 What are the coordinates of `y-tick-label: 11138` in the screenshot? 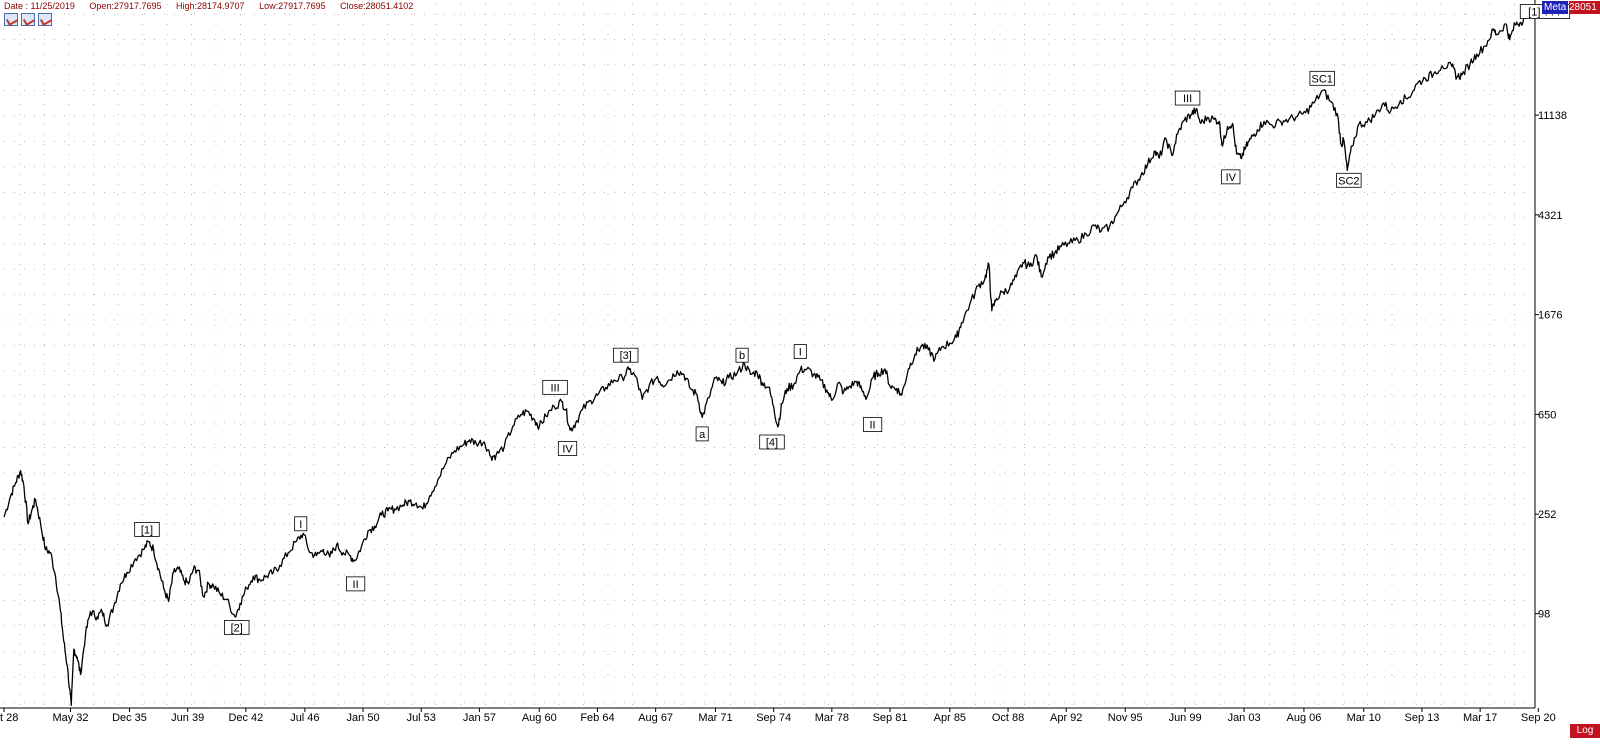 It's located at (1552, 116).